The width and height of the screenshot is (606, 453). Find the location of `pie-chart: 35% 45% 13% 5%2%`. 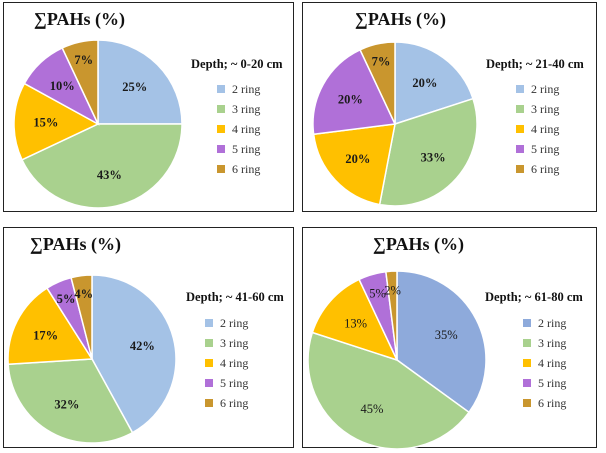

pie-chart: 35% 45% 13% 5%2% is located at coordinates (397, 359).